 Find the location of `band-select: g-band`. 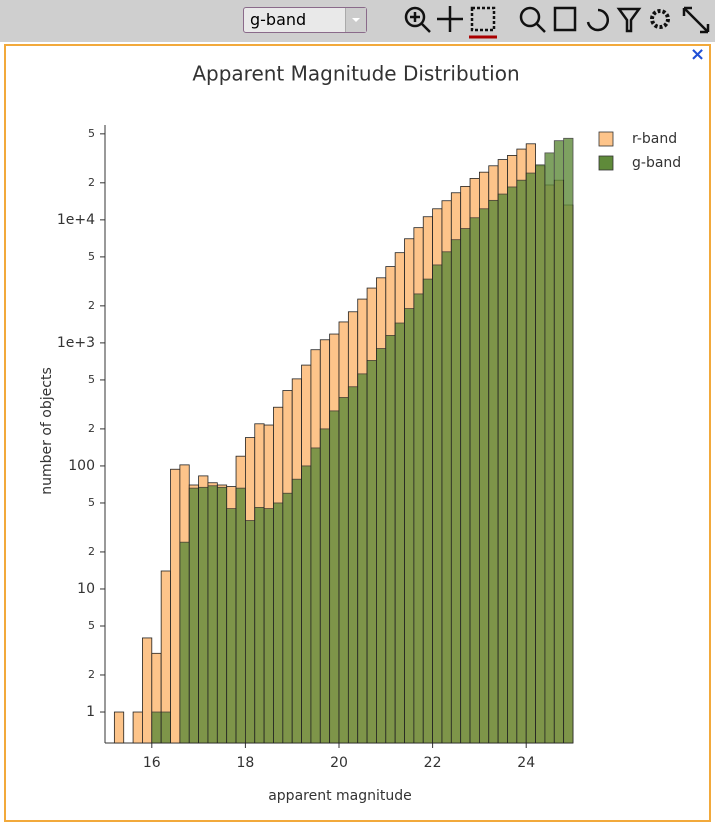

band-select: g-band is located at coordinates (305, 20).